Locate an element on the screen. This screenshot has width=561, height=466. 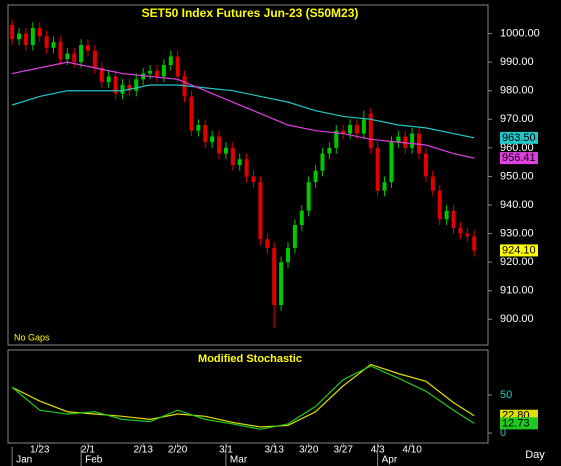
x-tick-label: 2/20 is located at coordinates (178, 450).